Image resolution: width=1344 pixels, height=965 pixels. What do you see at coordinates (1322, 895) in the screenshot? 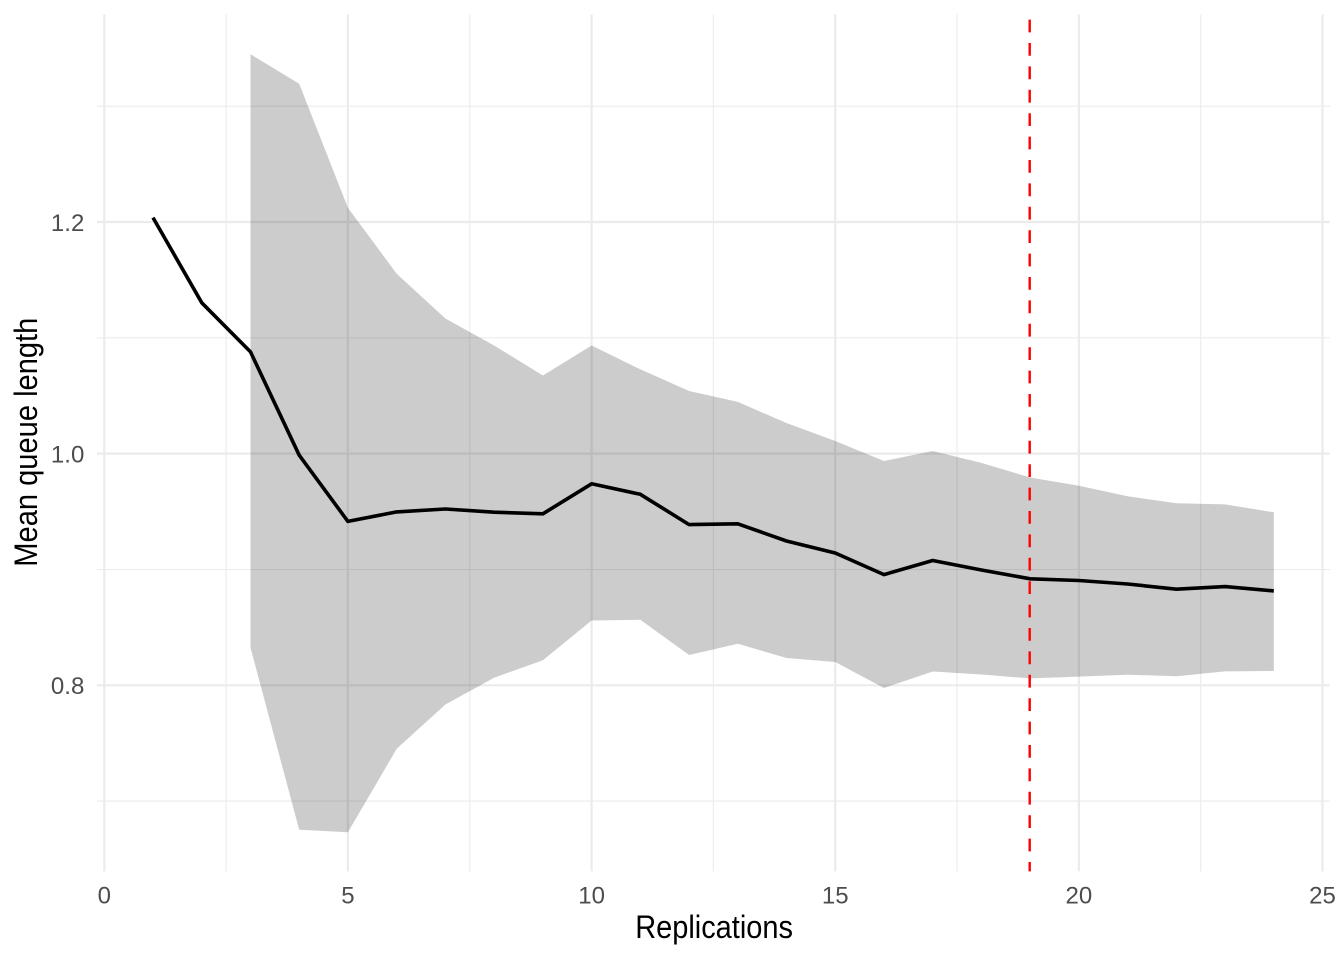
I see `svg-text: 25` at bounding box center [1322, 895].